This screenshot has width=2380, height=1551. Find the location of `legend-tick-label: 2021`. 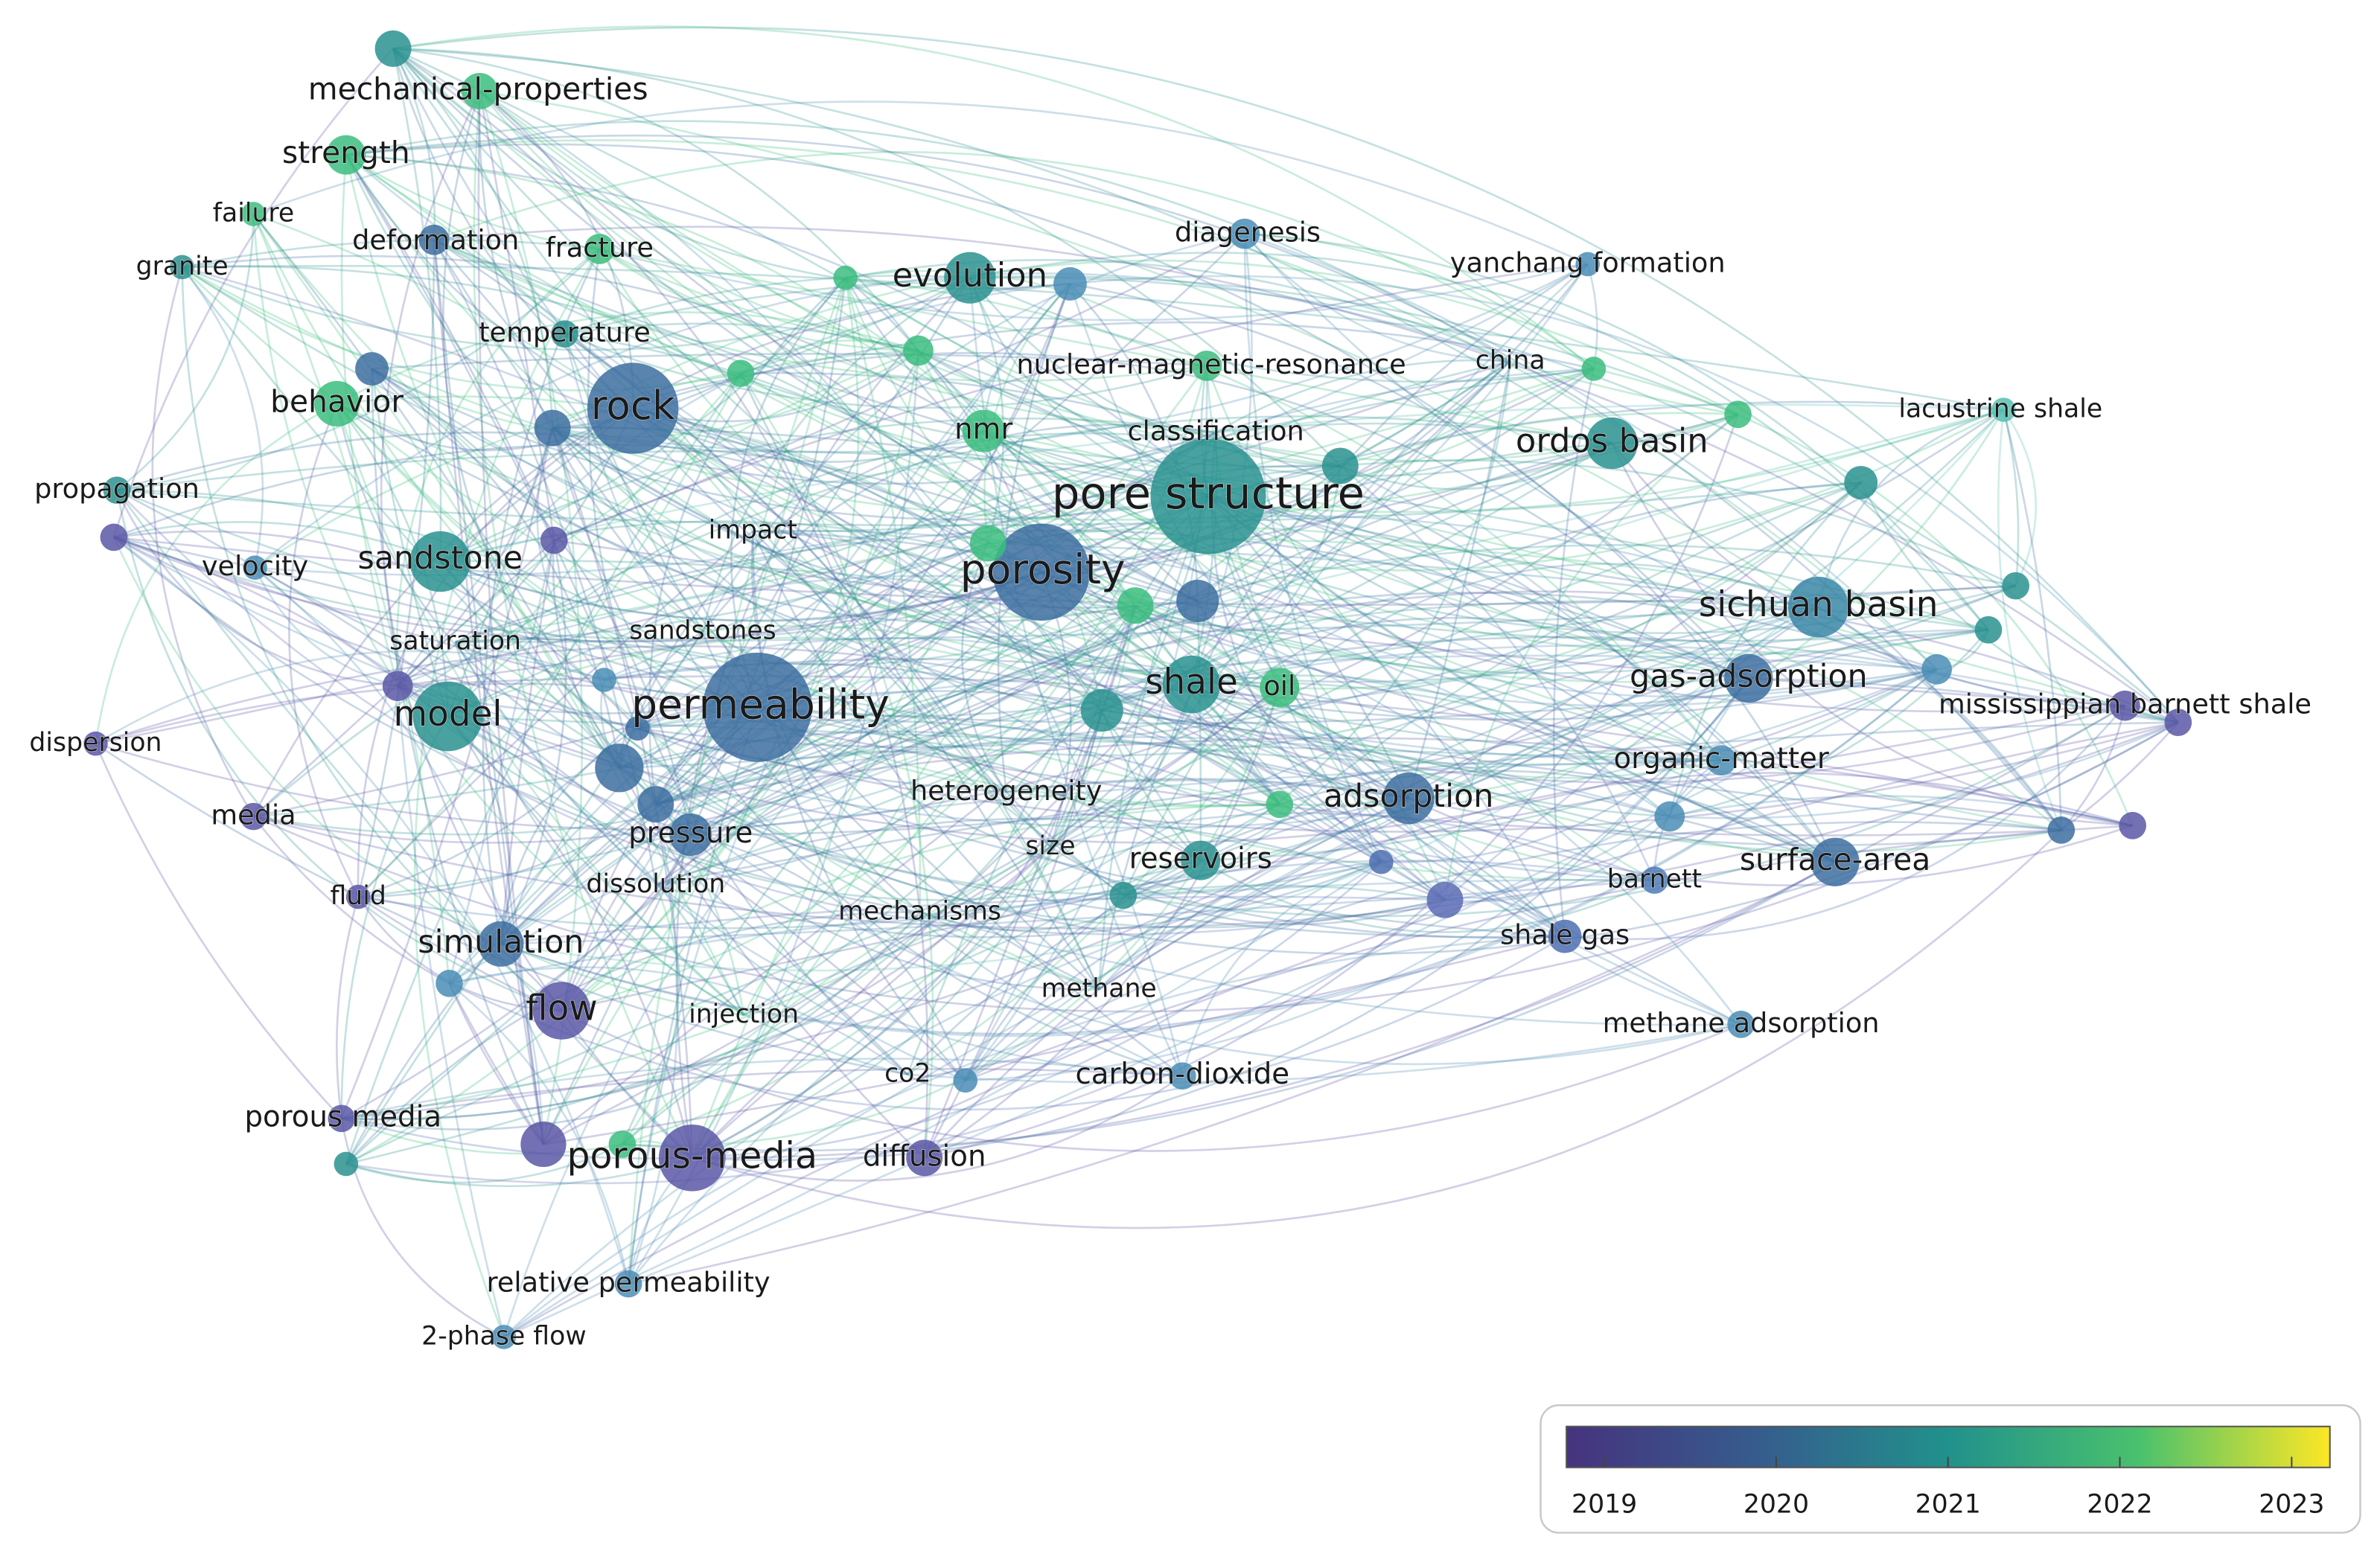

legend-tick-label: 2021 is located at coordinates (1948, 1505).